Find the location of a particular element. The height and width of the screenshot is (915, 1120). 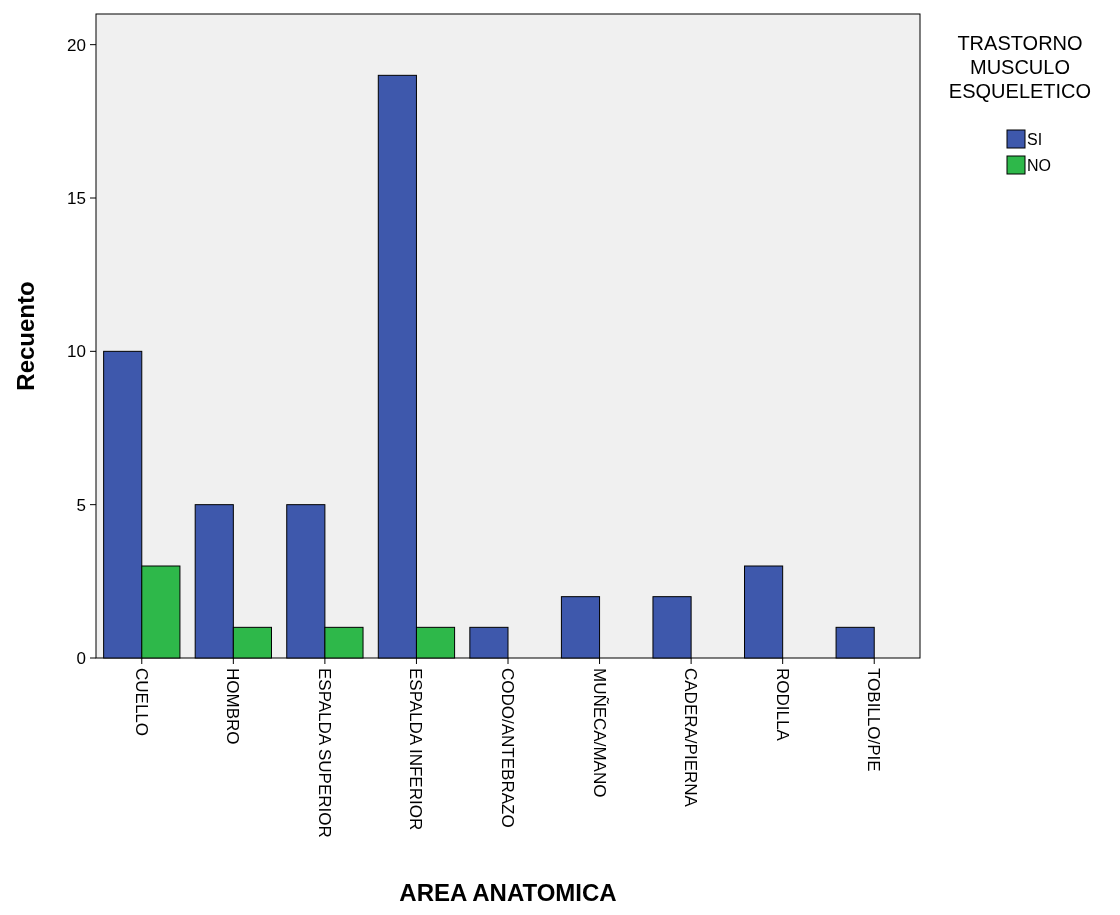

legend-label: SI is located at coordinates (1035, 139).